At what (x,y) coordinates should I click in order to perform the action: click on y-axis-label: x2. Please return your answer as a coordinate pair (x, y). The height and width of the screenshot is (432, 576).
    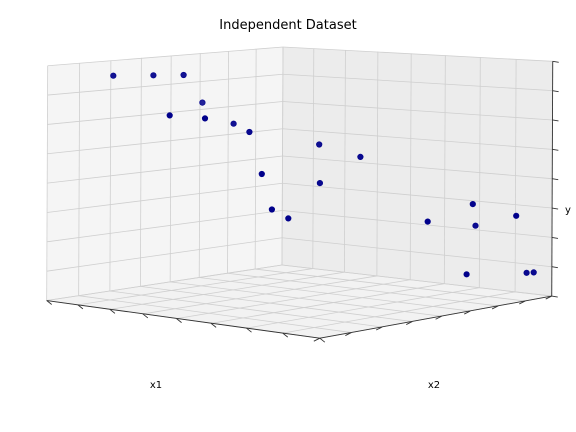
    Looking at the image, I should click on (434, 385).